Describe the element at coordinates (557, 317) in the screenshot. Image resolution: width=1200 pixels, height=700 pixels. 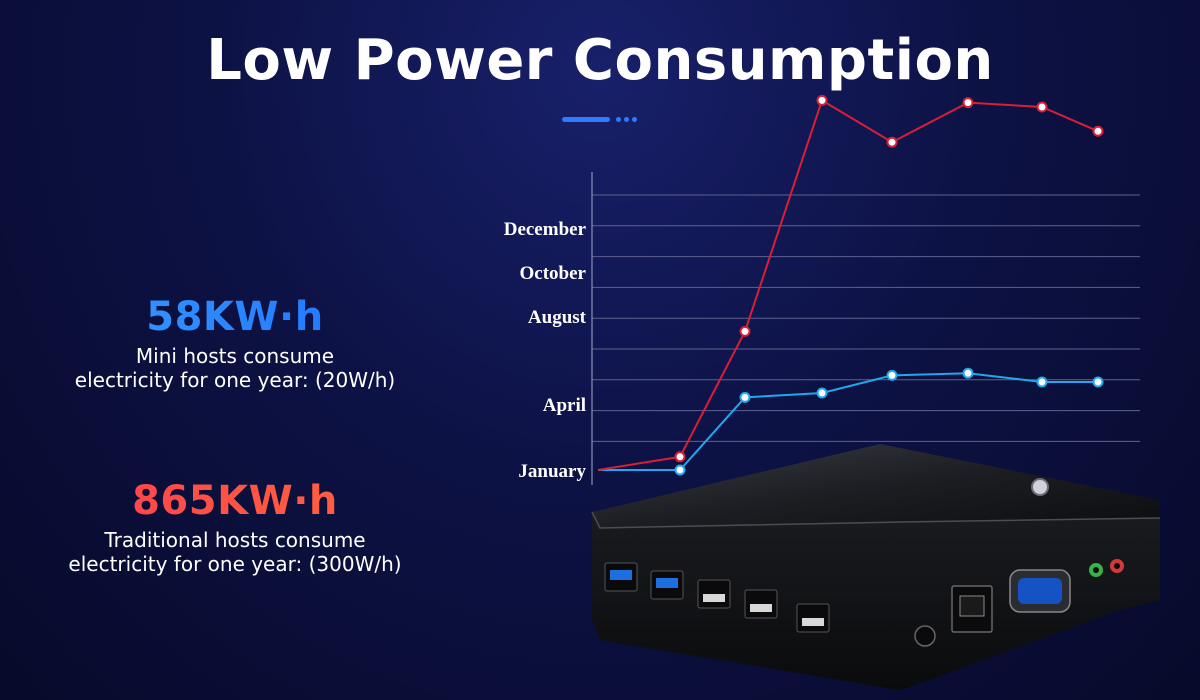
I see `y-tick-label: August` at that location.